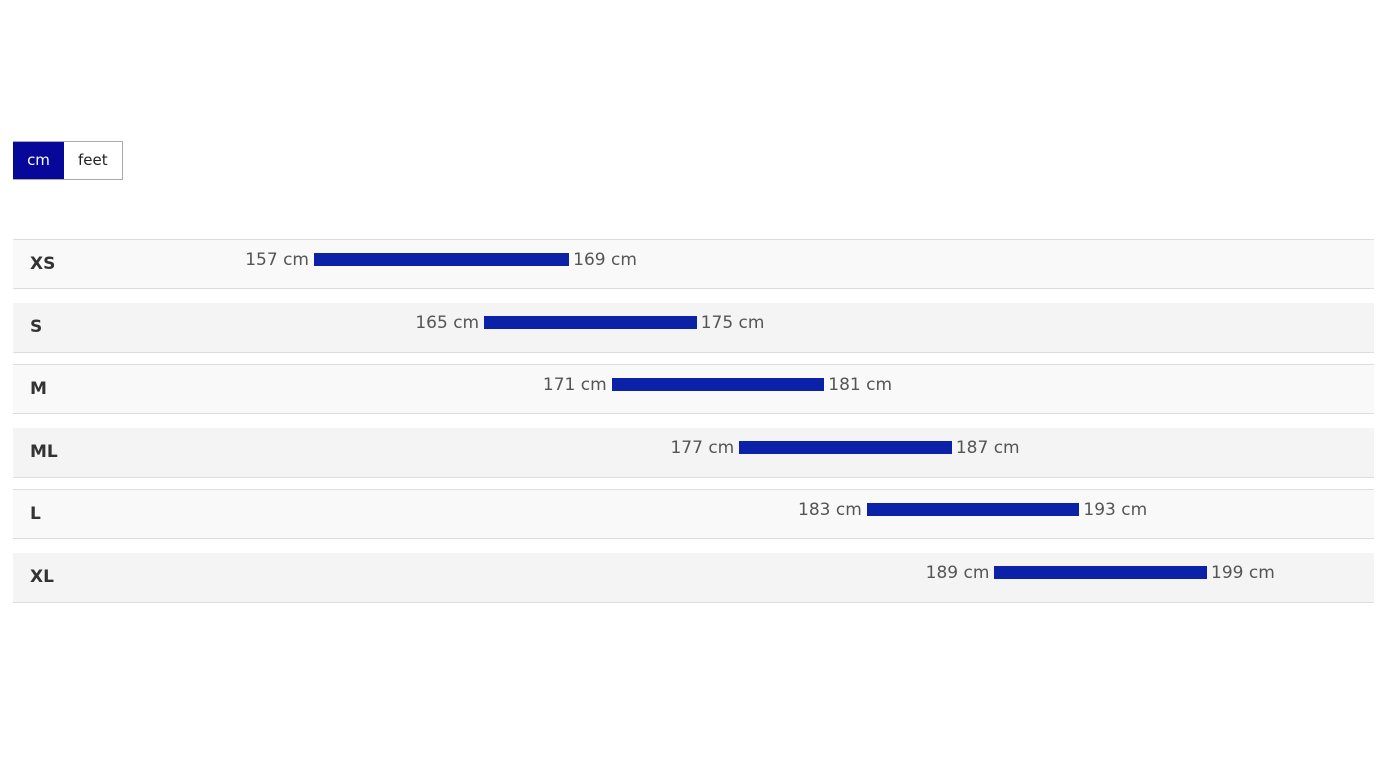 Image resolution: width=1400 pixels, height=760 pixels. I want to click on size-label: XL, so click(42, 576).